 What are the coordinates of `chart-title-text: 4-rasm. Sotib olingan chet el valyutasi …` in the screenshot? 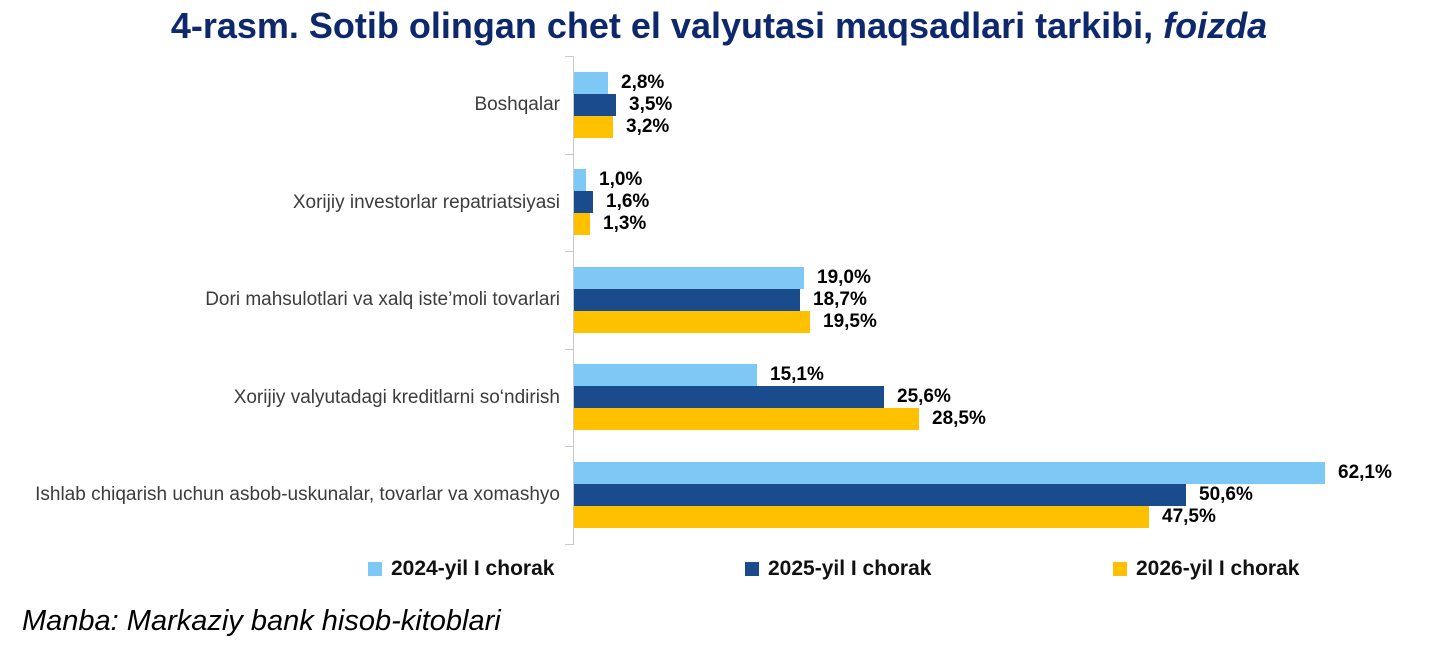 It's located at (662, 25).